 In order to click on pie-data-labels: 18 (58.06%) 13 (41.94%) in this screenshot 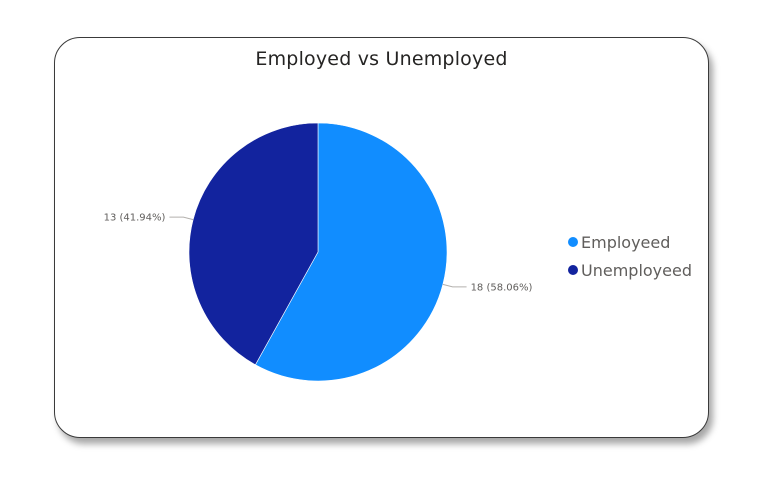, I will do `click(318, 253)`.